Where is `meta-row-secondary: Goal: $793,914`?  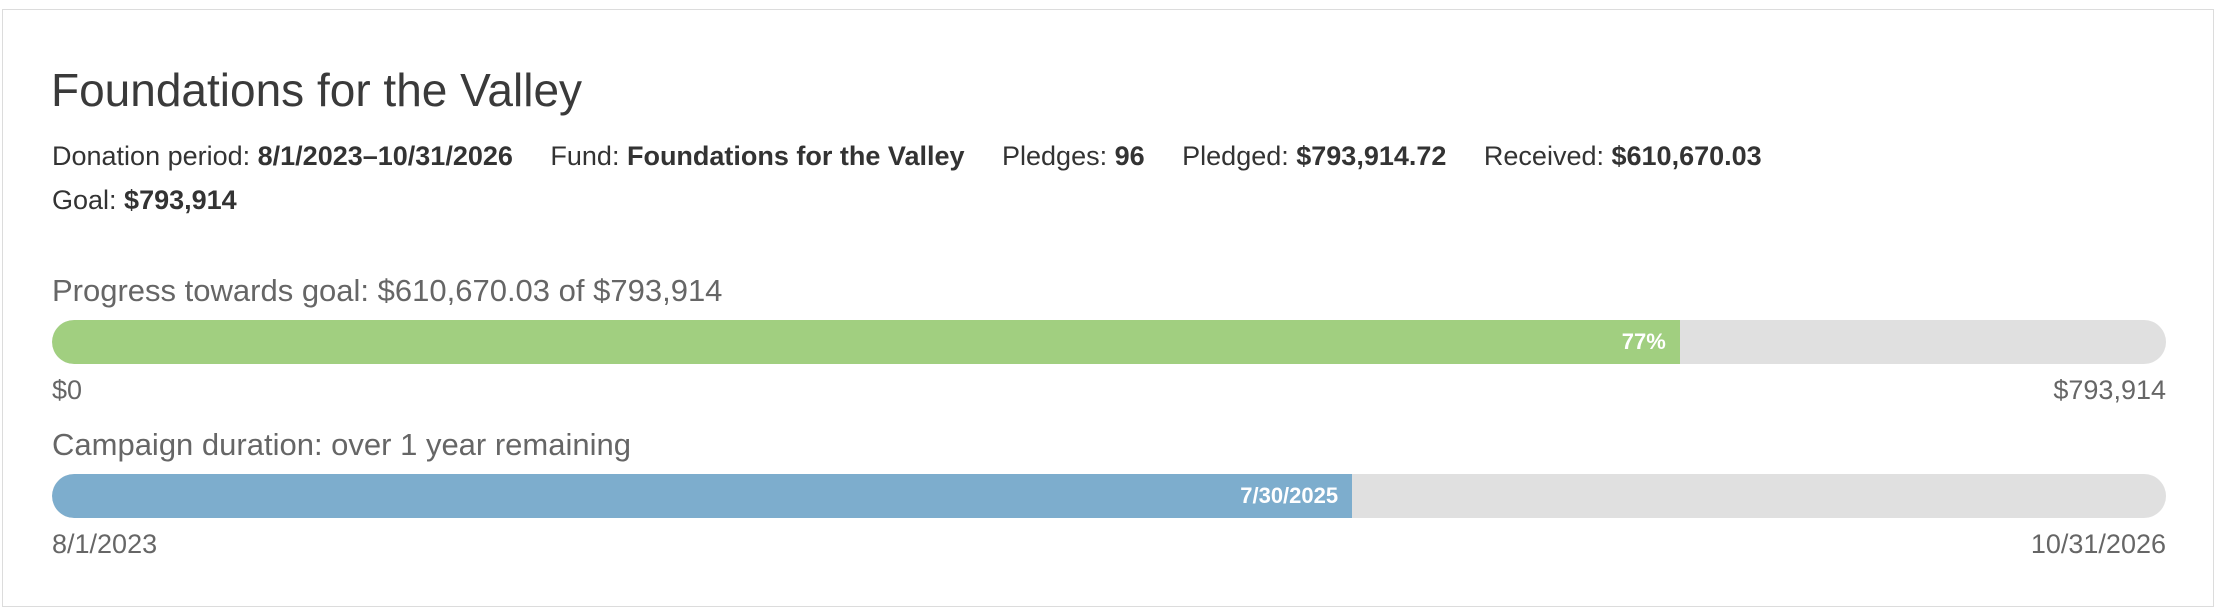 meta-row-secondary: Goal: $793,914 is located at coordinates (1112, 200).